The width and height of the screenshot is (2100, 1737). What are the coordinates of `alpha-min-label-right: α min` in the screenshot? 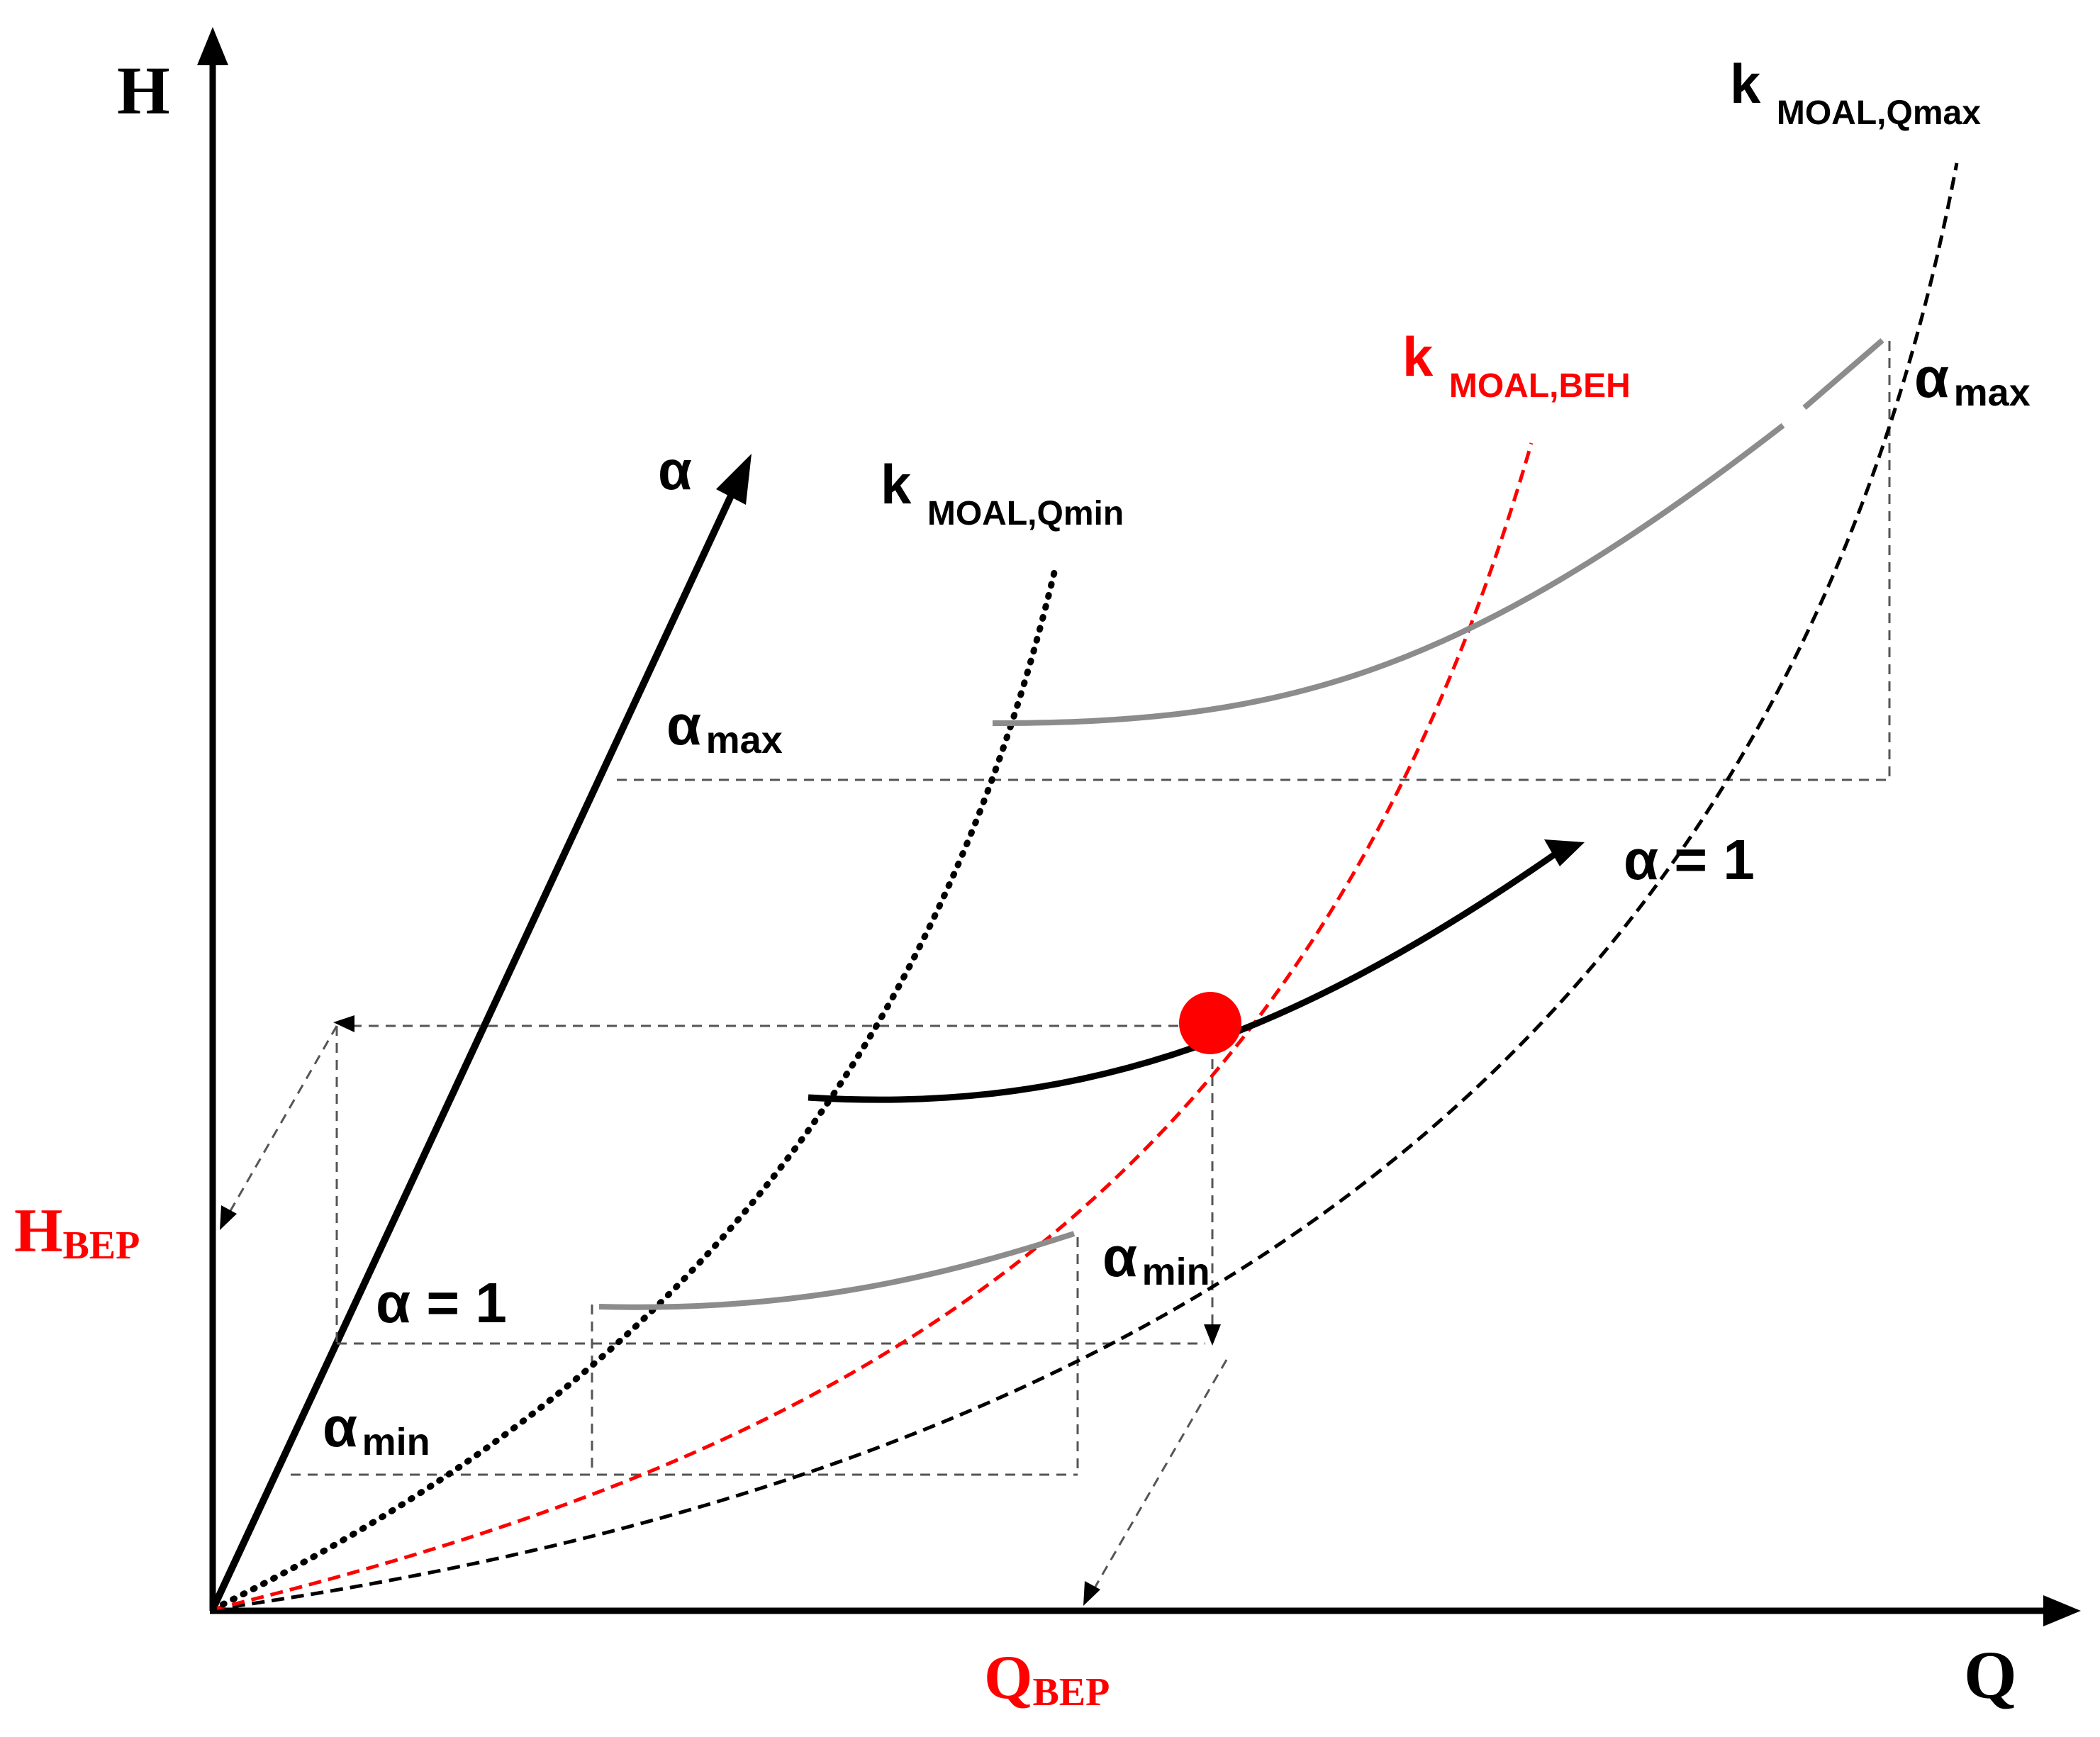 It's located at (1156, 1259).